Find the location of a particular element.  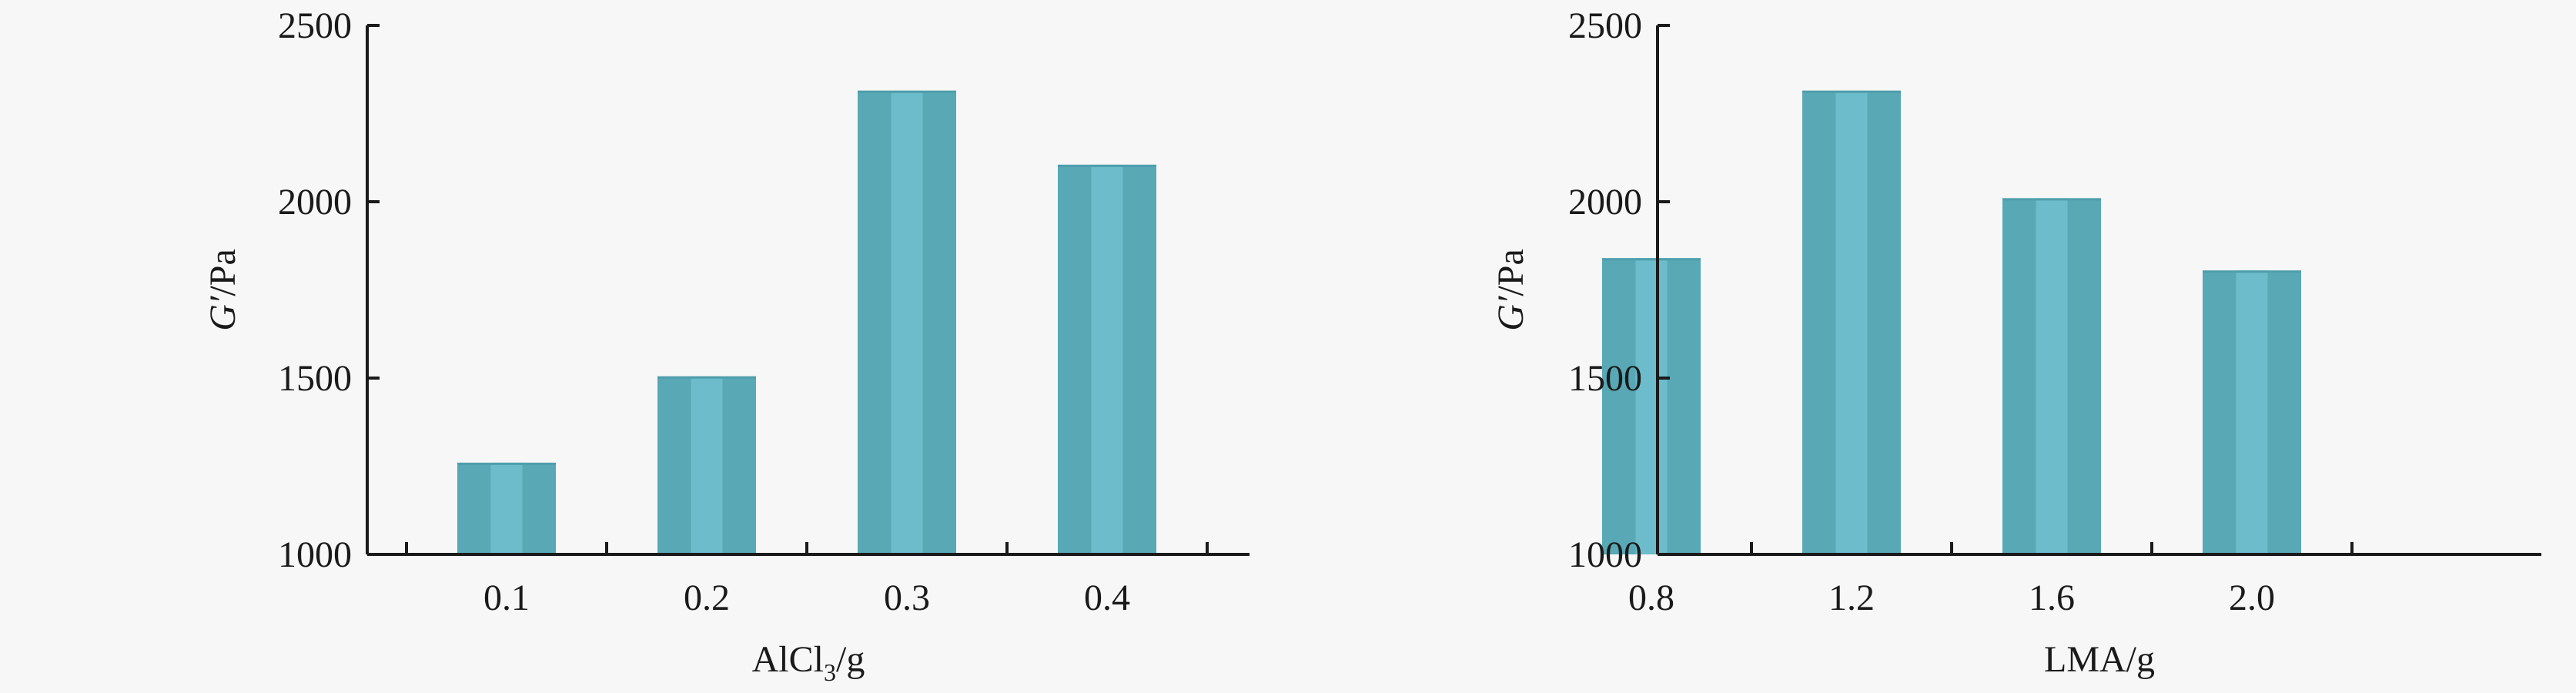

x-tick-label: 1.6 is located at coordinates (2052, 598).